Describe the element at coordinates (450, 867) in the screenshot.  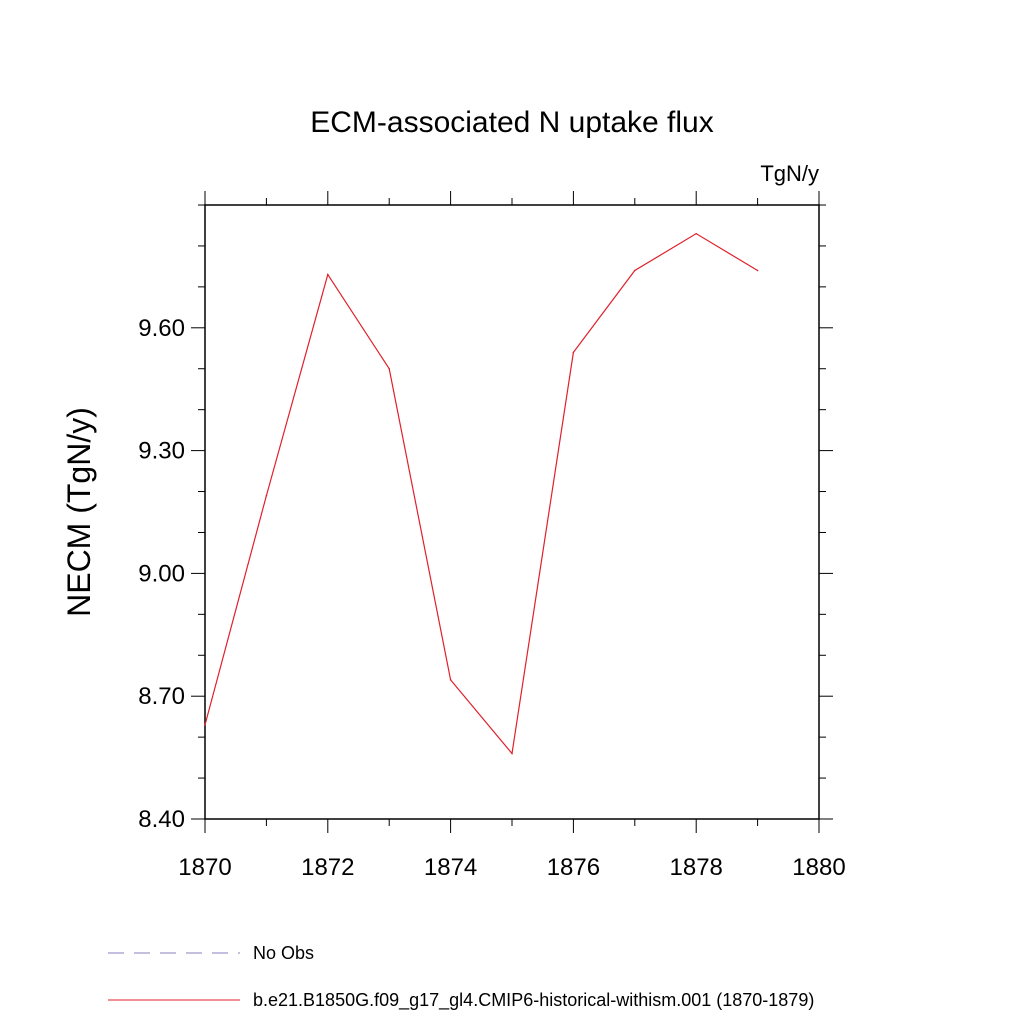
I see `x-tick-label: 1874` at that location.